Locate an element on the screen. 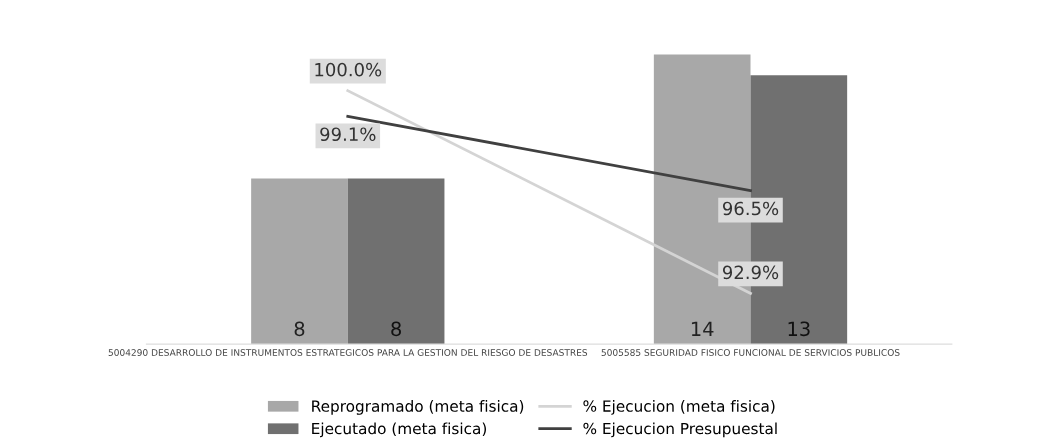 The width and height of the screenshot is (1046, 444). data-label: 92.9% is located at coordinates (750, 272).